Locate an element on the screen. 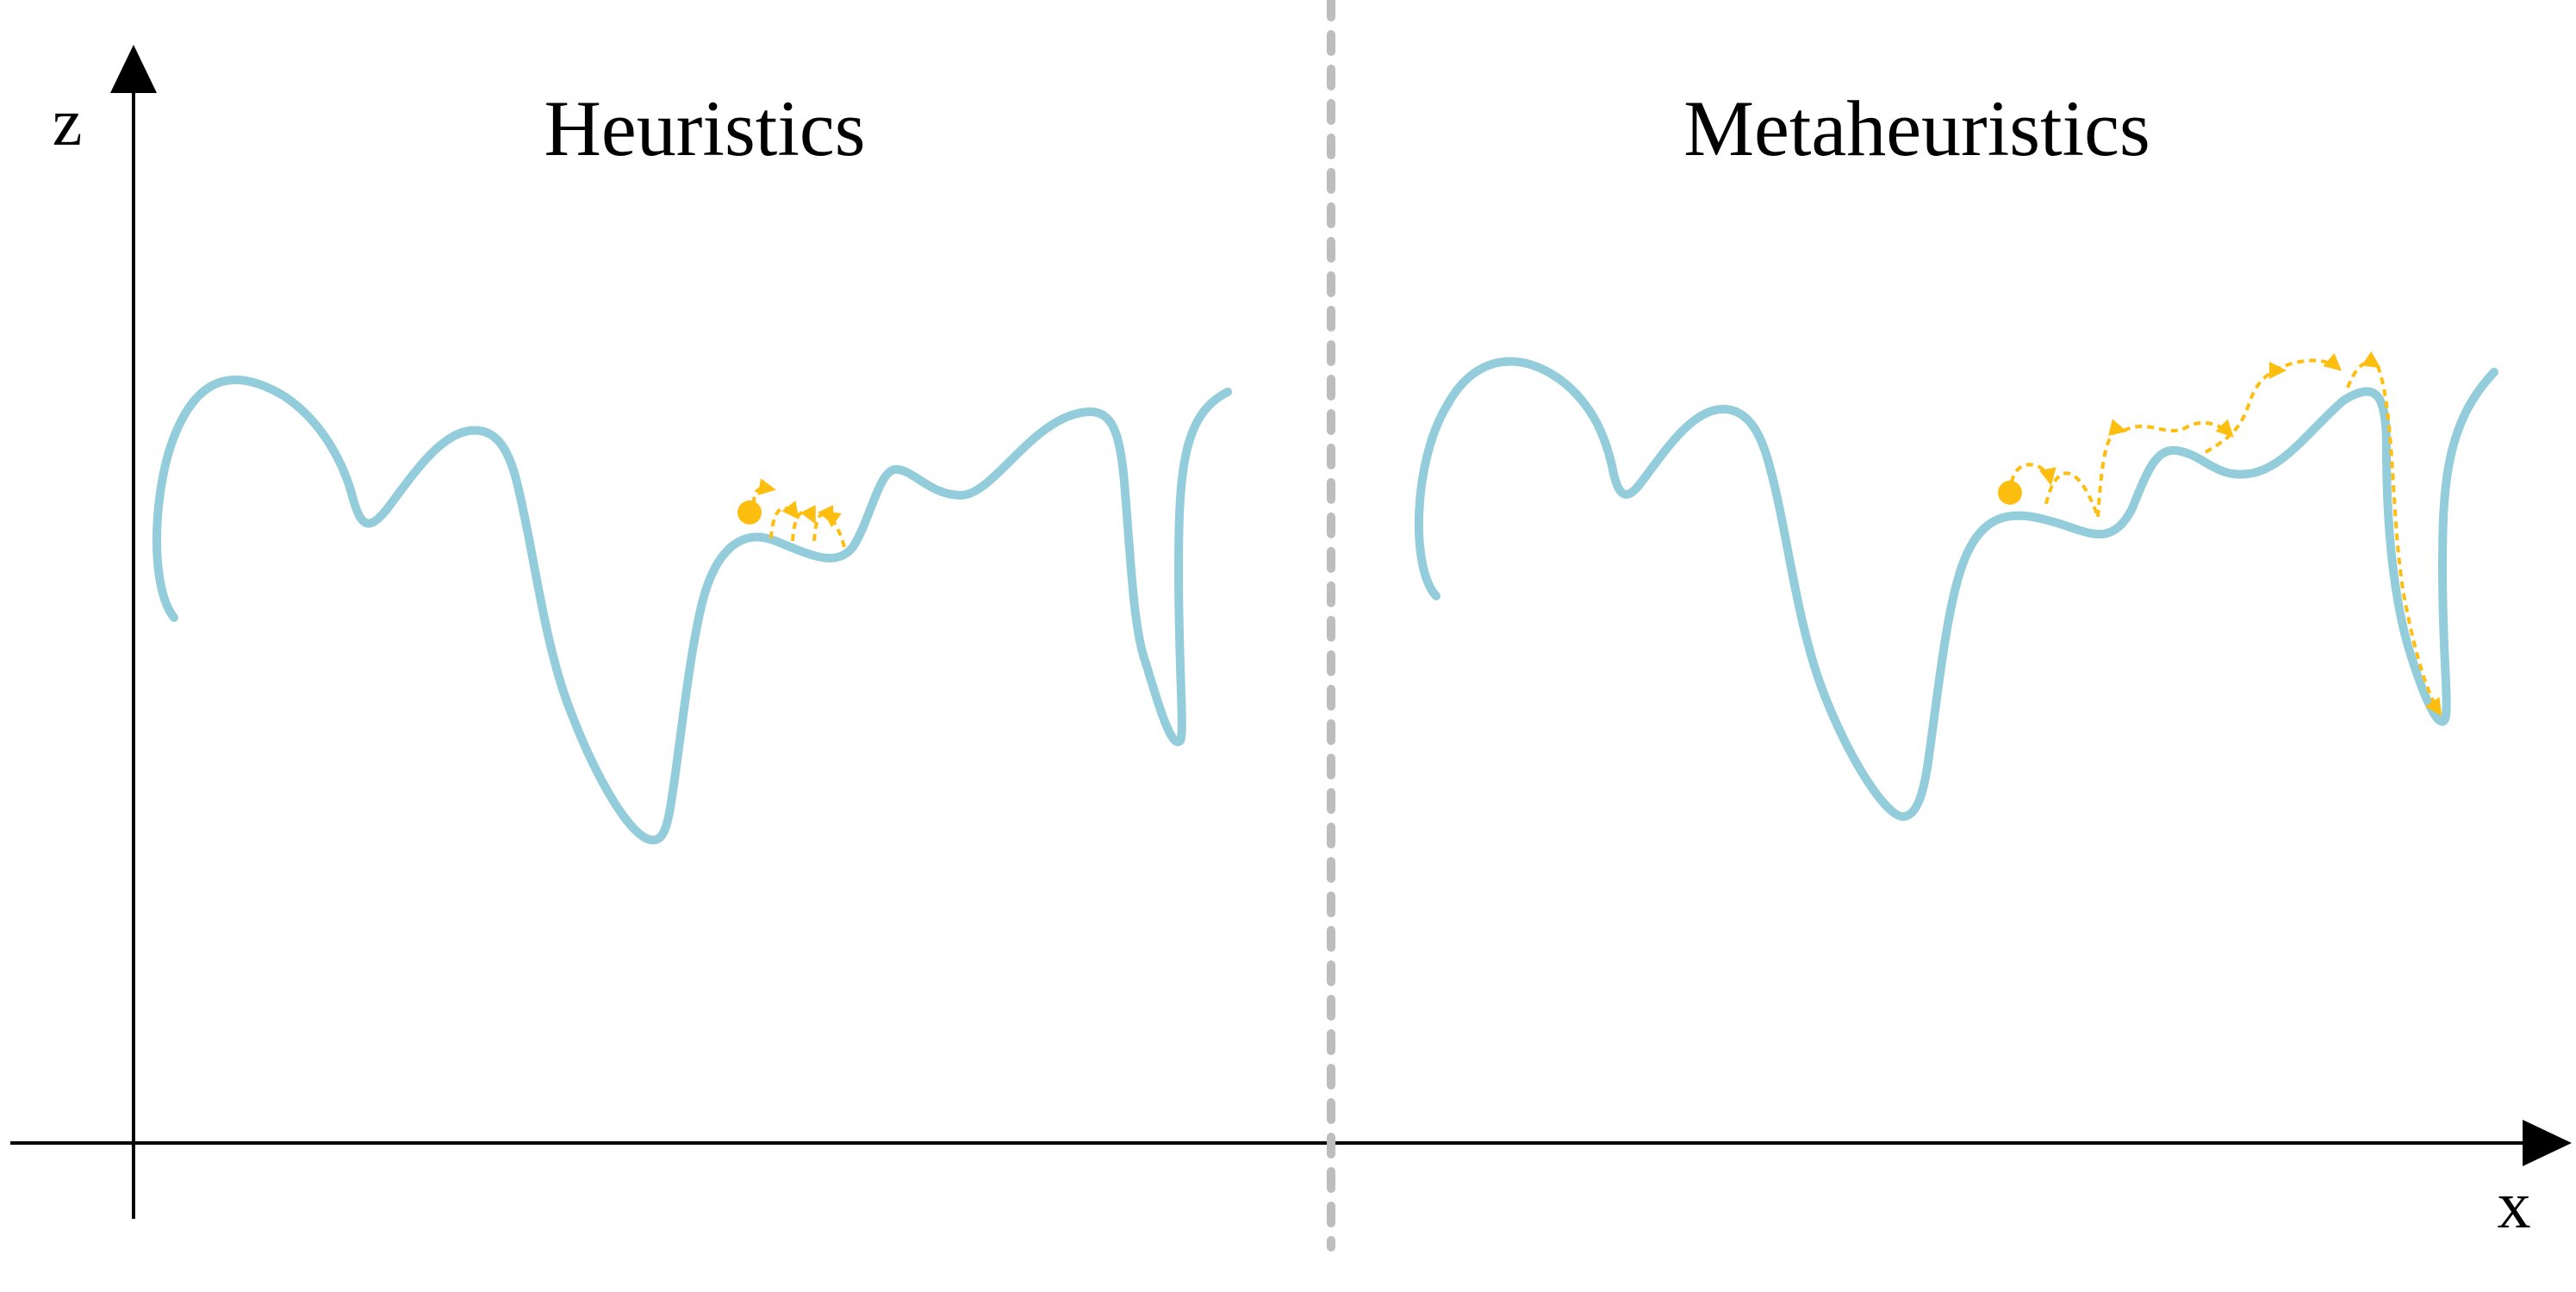 This screenshot has height=1292, width=2576. right-panel-title: Metaheuristics is located at coordinates (1917, 128).